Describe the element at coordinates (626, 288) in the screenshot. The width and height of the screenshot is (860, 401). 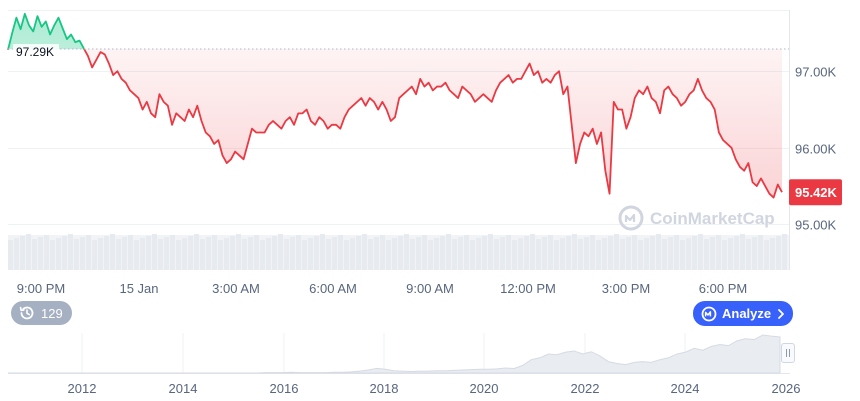
I see `x-tick-label: 3:00 PM` at that location.